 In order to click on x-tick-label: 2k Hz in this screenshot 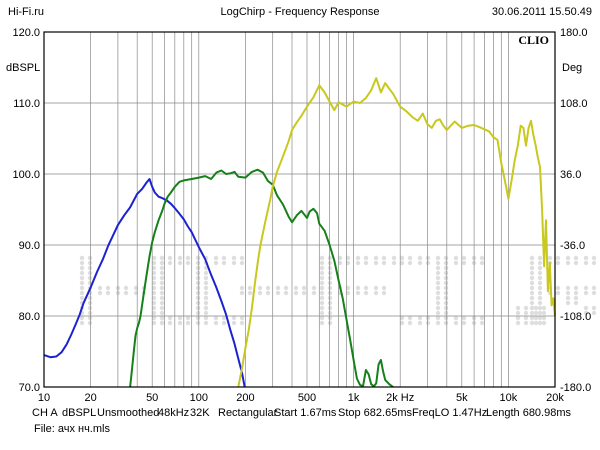, I will do `click(400, 398)`.